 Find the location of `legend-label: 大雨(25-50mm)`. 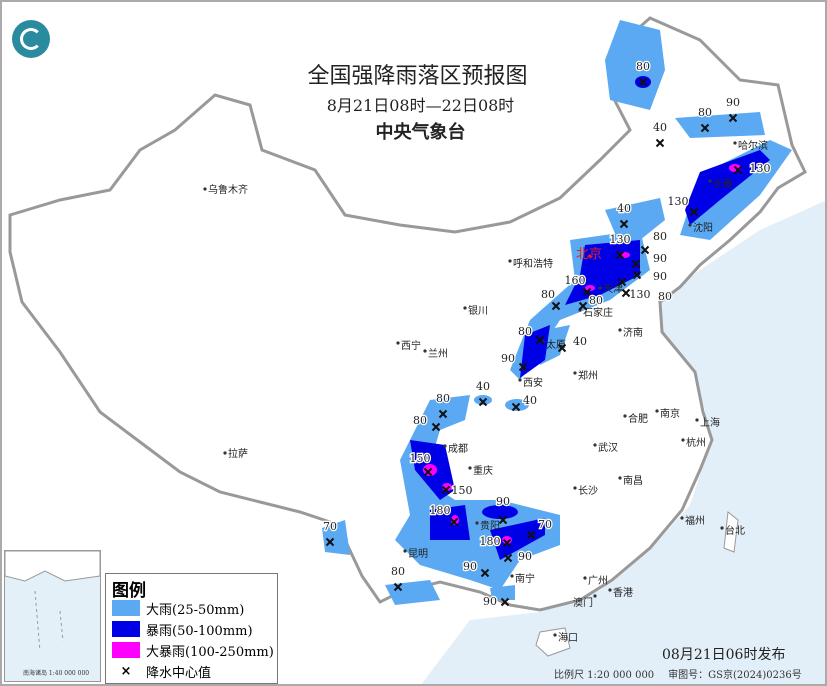

legend-label: 大雨(25-50mm) is located at coordinates (195, 610).